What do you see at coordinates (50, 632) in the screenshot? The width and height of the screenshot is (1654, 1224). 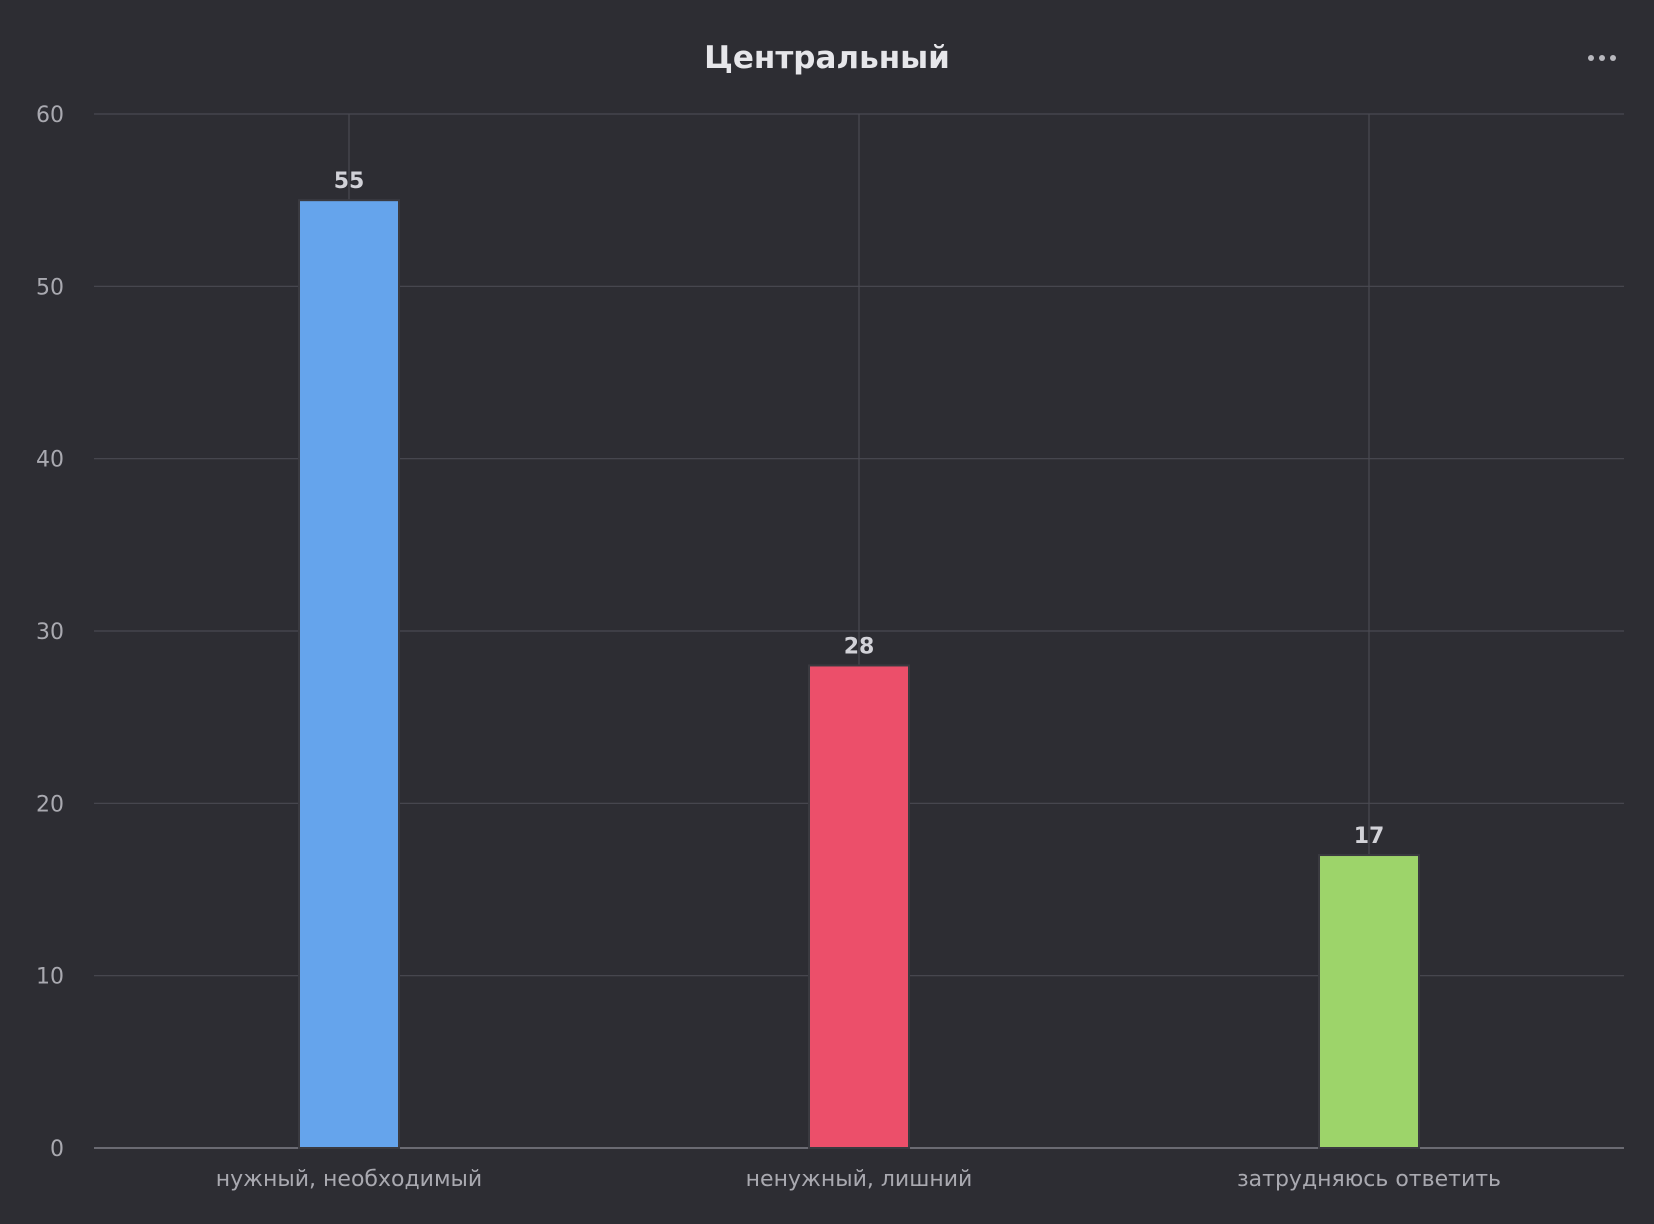 I see `y-tick-label: 30` at bounding box center [50, 632].